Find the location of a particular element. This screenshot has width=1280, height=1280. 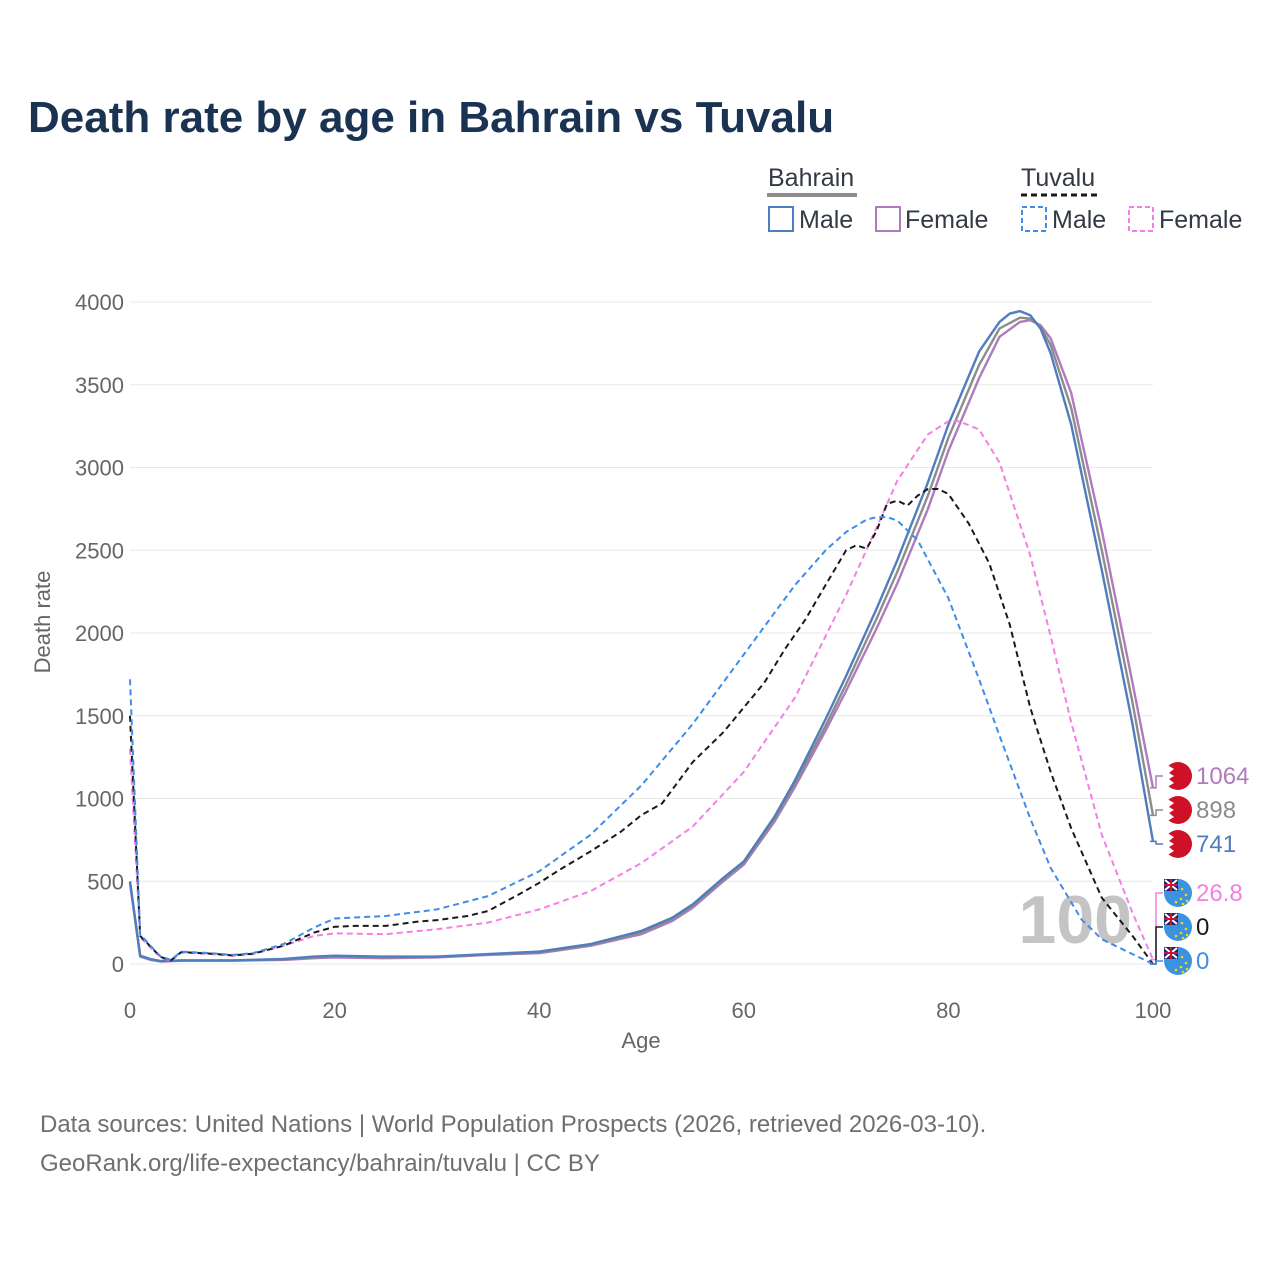

y-tick-label: 2000 is located at coordinates (99, 633).